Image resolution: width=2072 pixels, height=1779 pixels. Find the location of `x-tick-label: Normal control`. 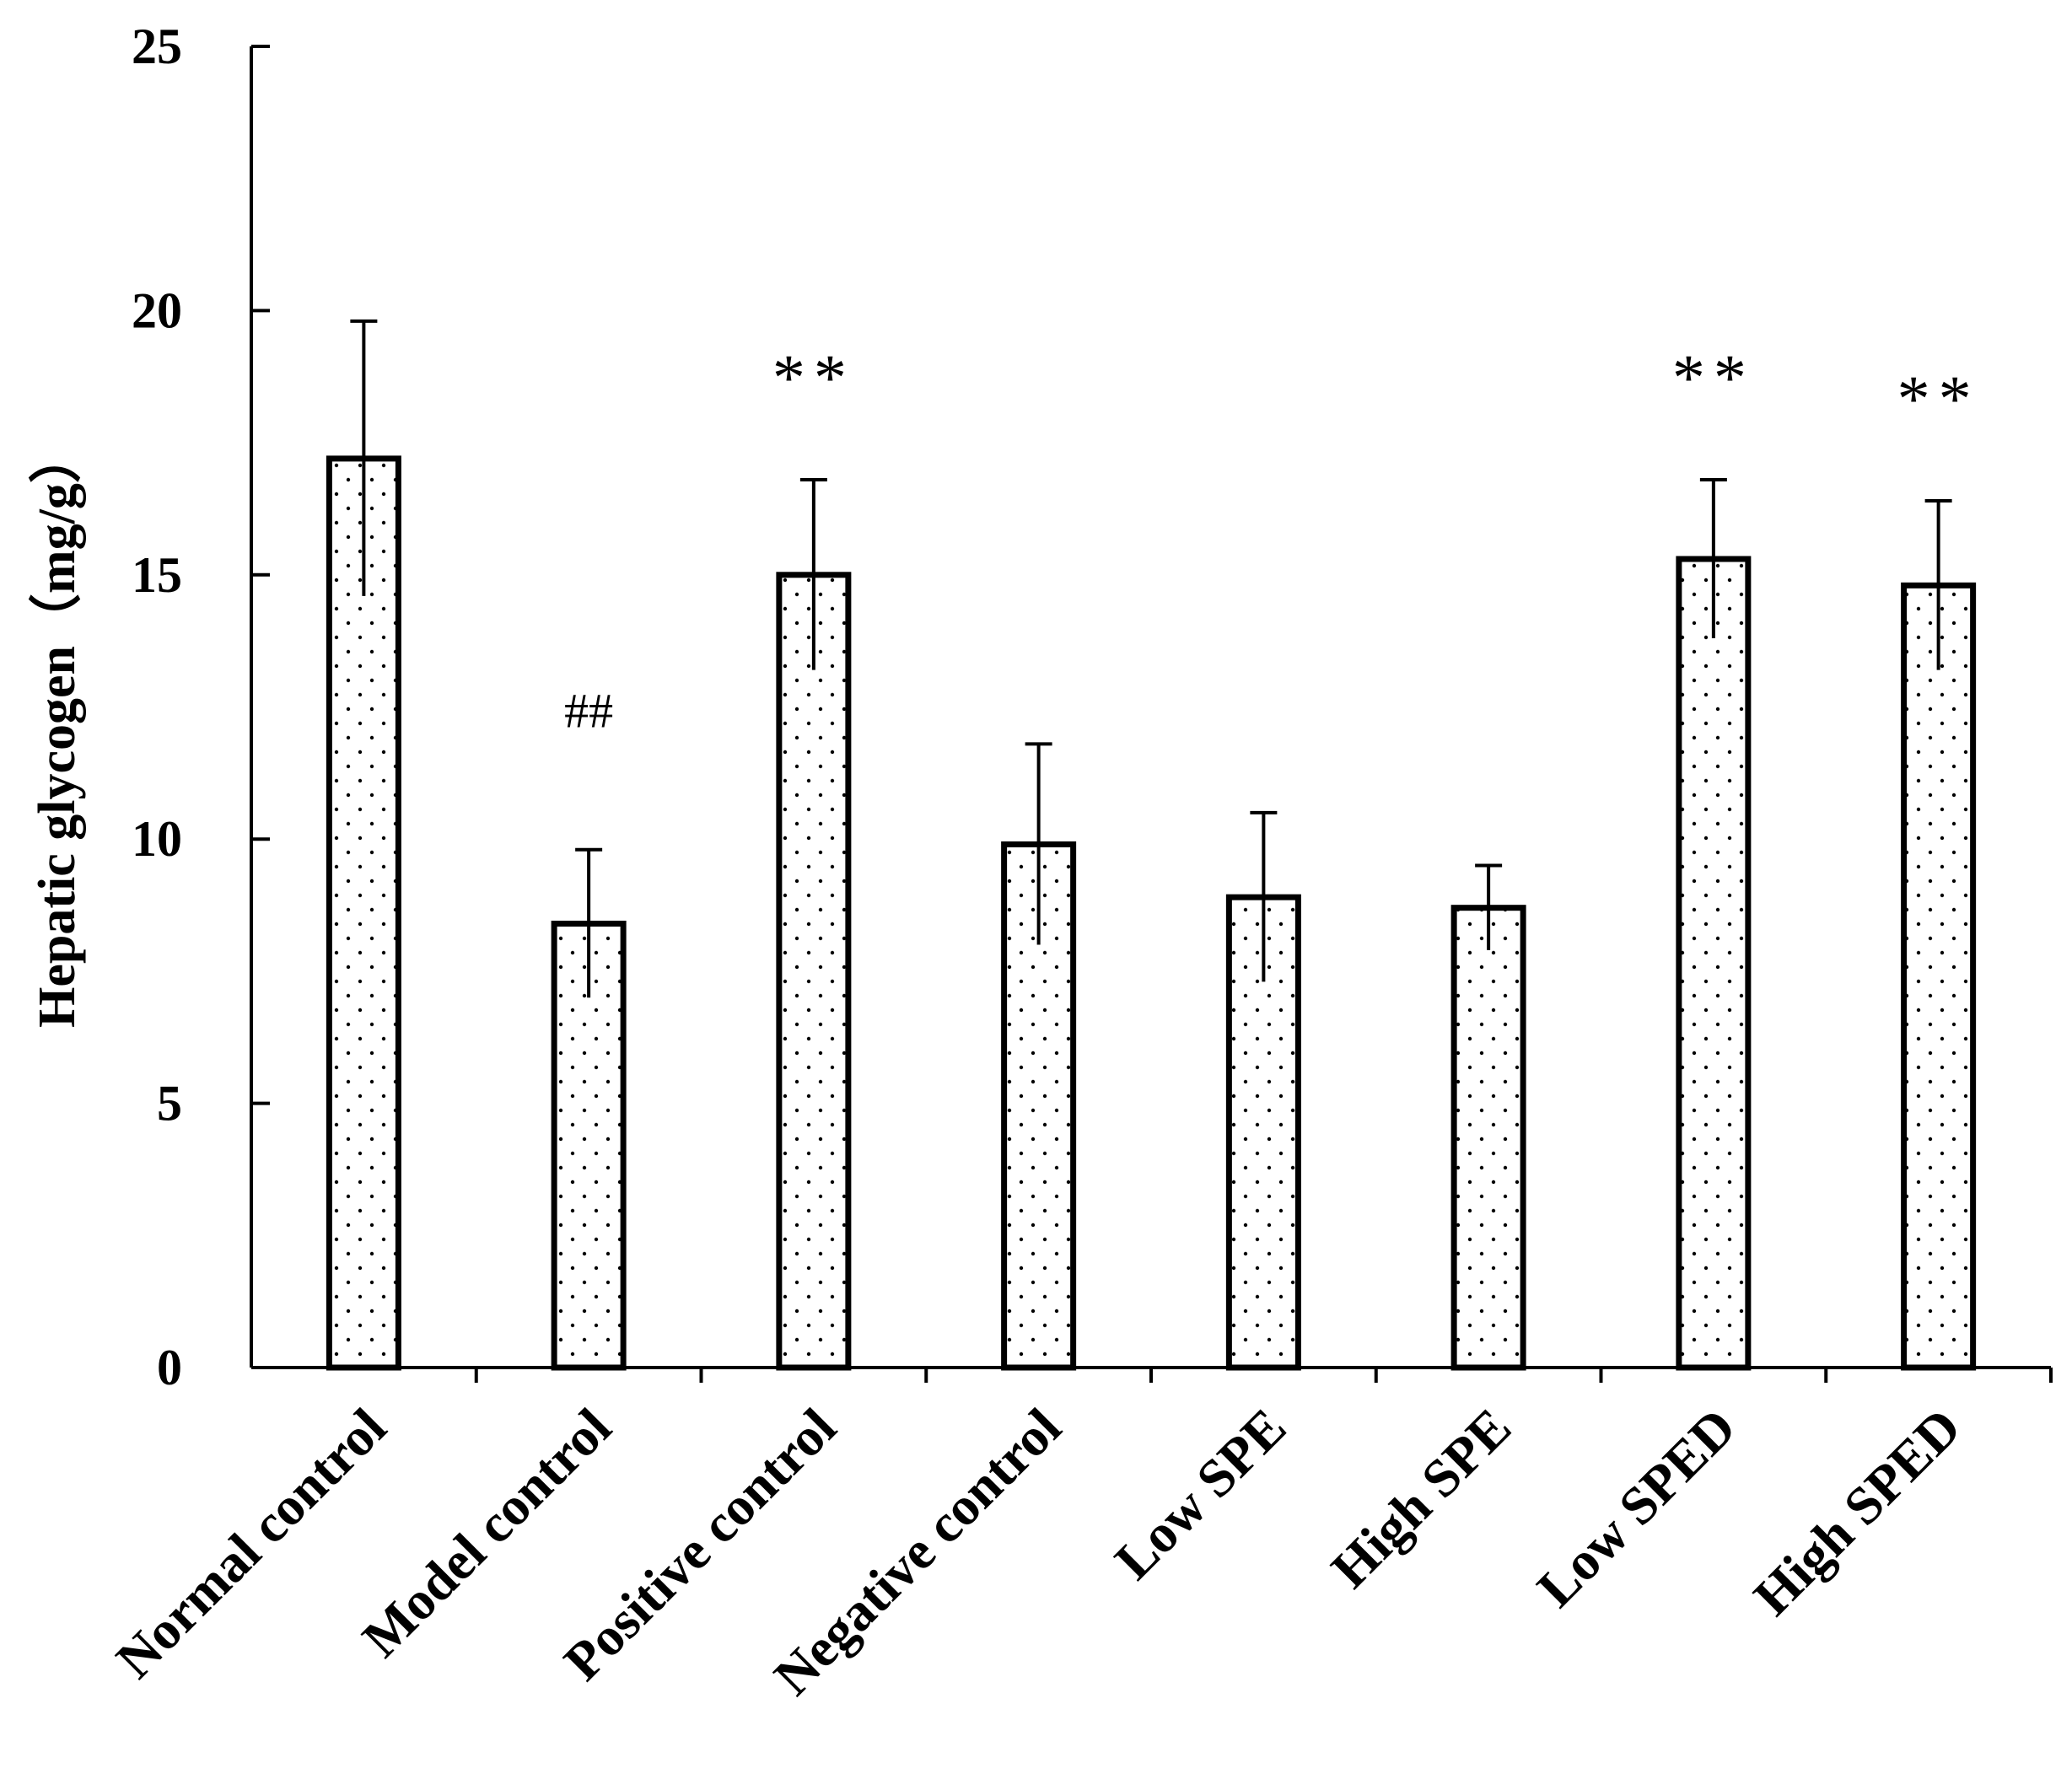

x-tick-label: Normal control is located at coordinates (251, 1544).